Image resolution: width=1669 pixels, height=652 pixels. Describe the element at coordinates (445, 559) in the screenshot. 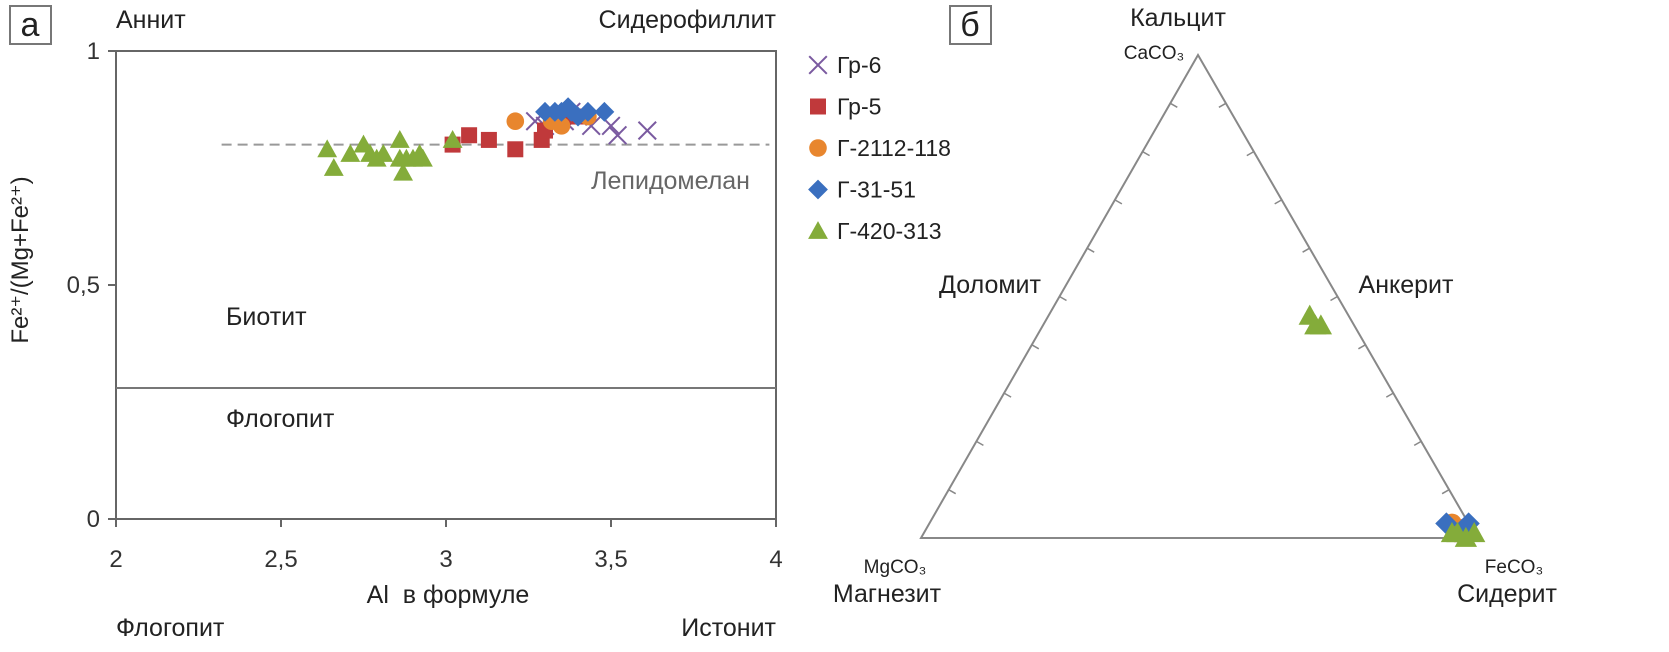

I see `x-tick-label: 3` at that location.